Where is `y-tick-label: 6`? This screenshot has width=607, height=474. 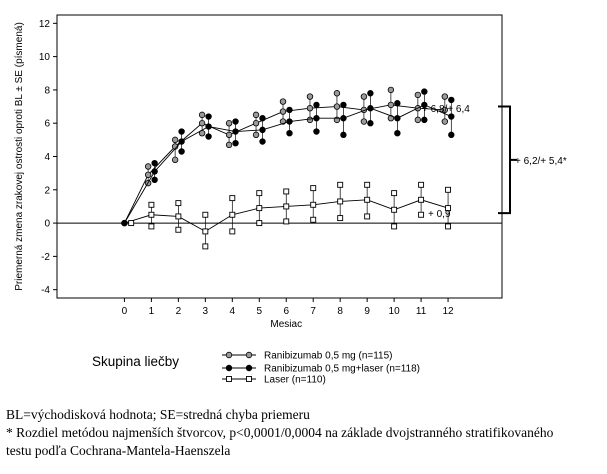 y-tick-label: 6 is located at coordinates (47, 124).